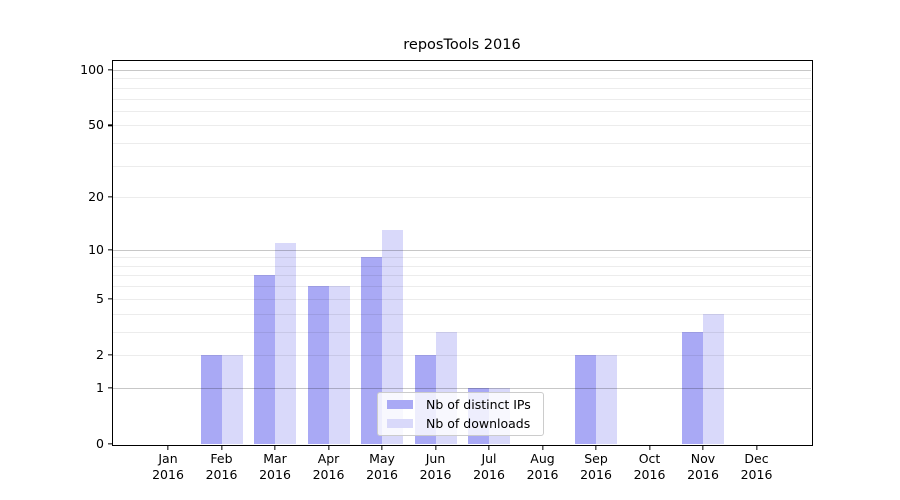 The height and width of the screenshot is (500, 900). Describe the element at coordinates (478, 423) in the screenshot. I see `legend-label-downloads: Nb of downloads` at that location.